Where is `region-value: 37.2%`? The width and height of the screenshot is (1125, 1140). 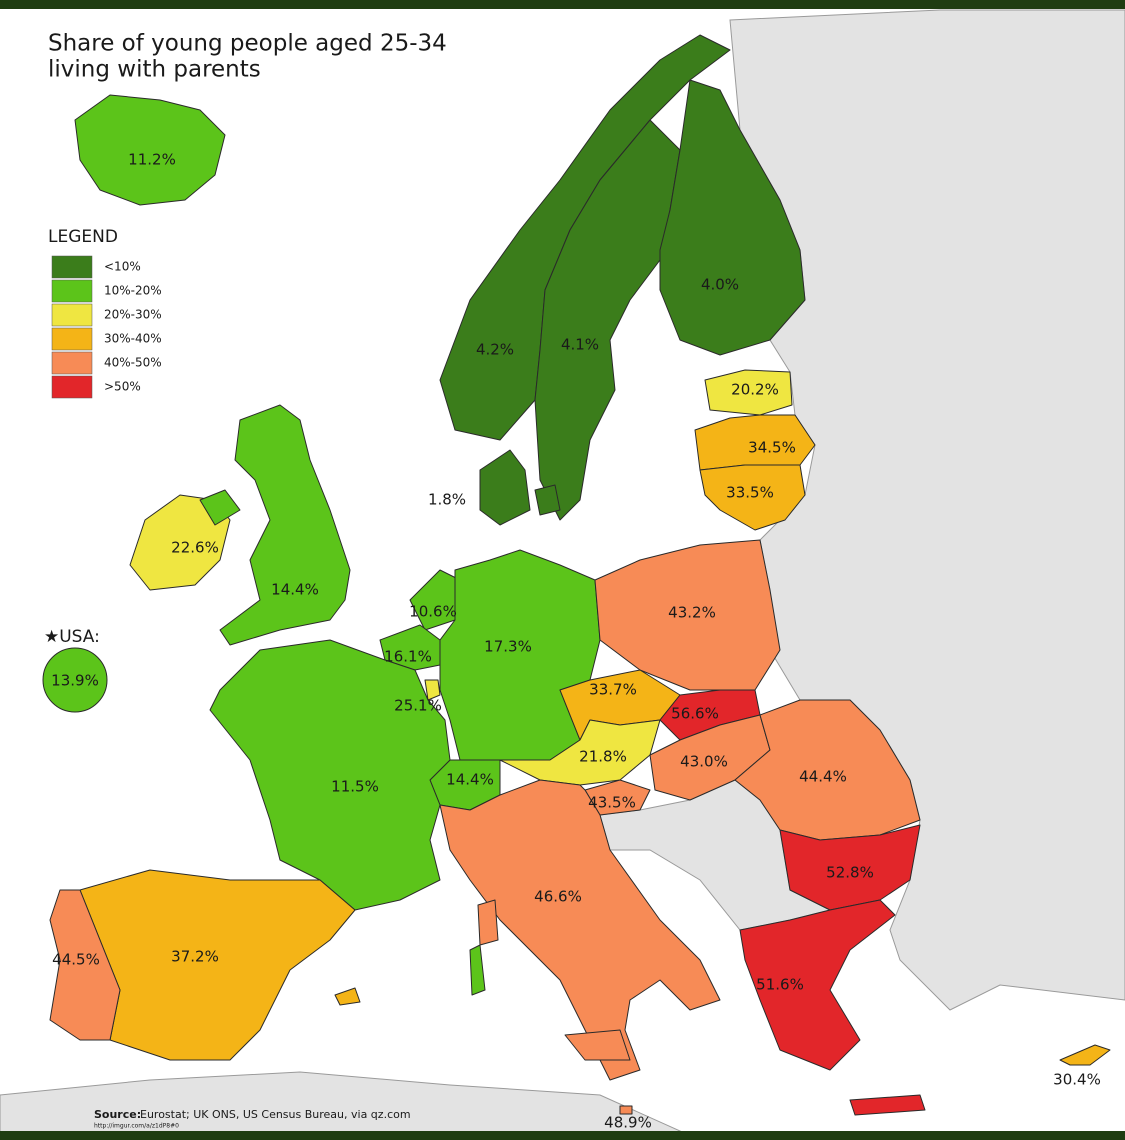
region-value: 37.2% is located at coordinates (195, 957).